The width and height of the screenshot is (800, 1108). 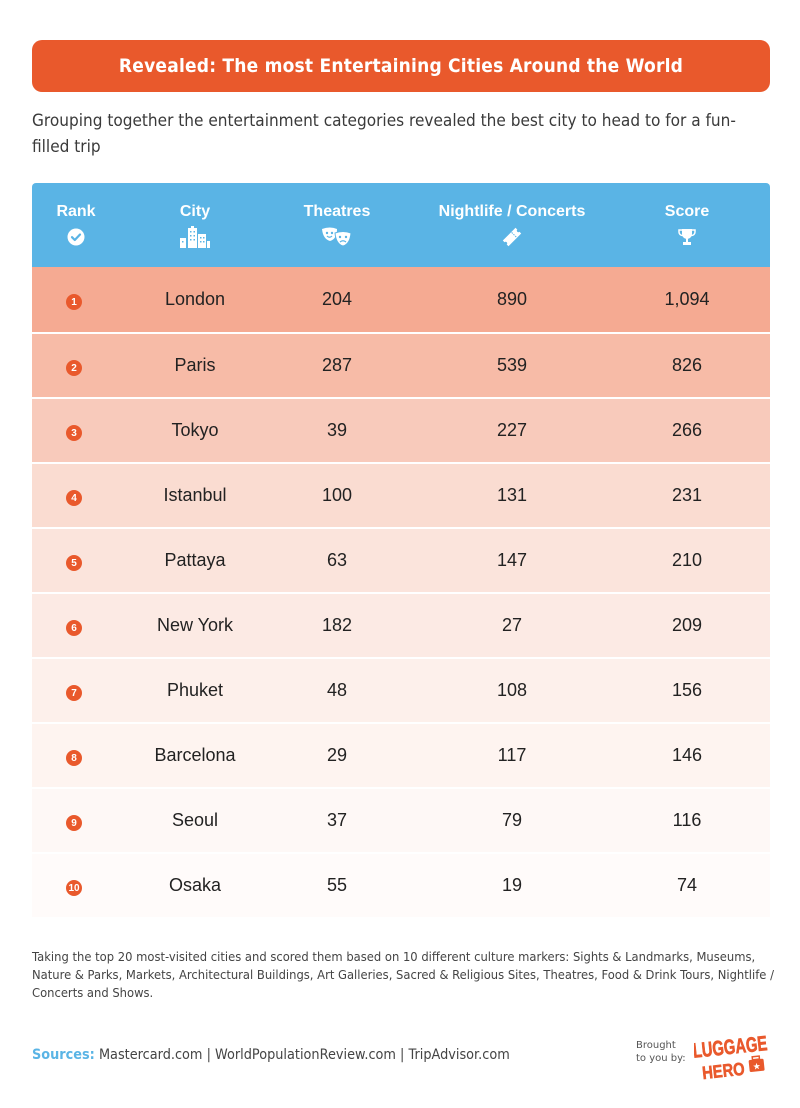 I want to click on column-header-rank: Rank, so click(x=76, y=225).